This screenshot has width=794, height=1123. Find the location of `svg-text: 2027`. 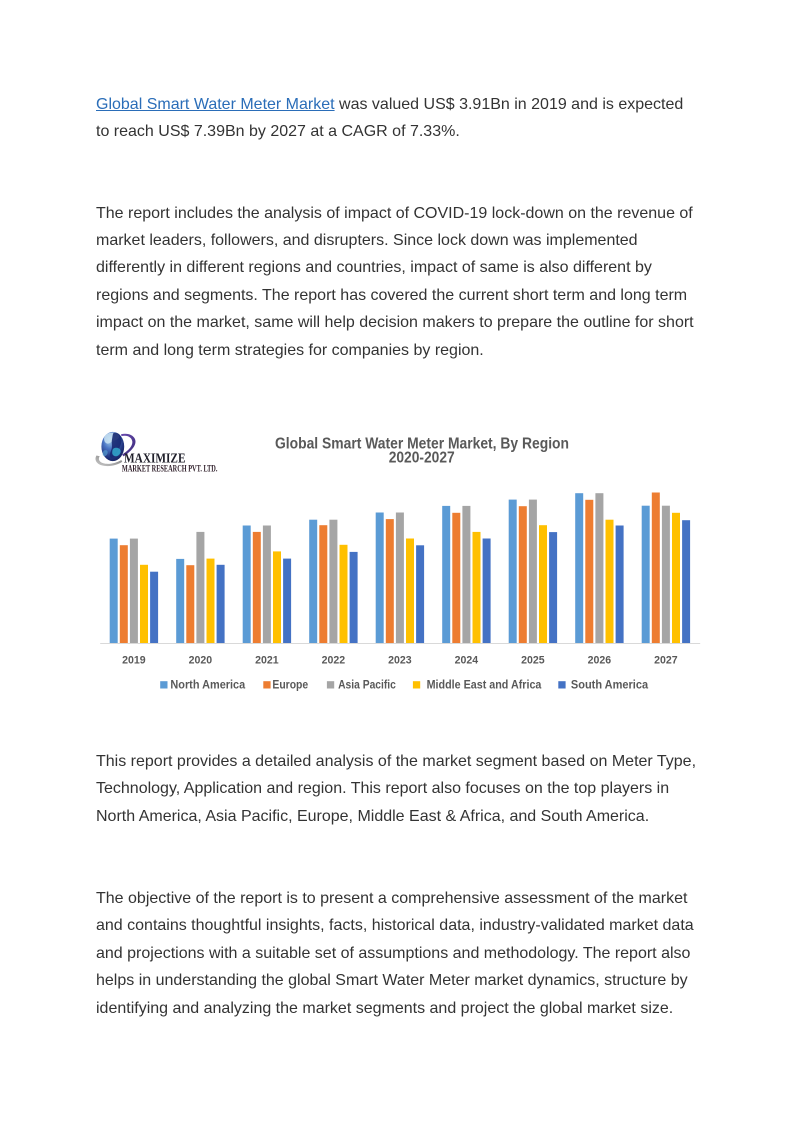

svg-text: 2027 is located at coordinates (666, 660).